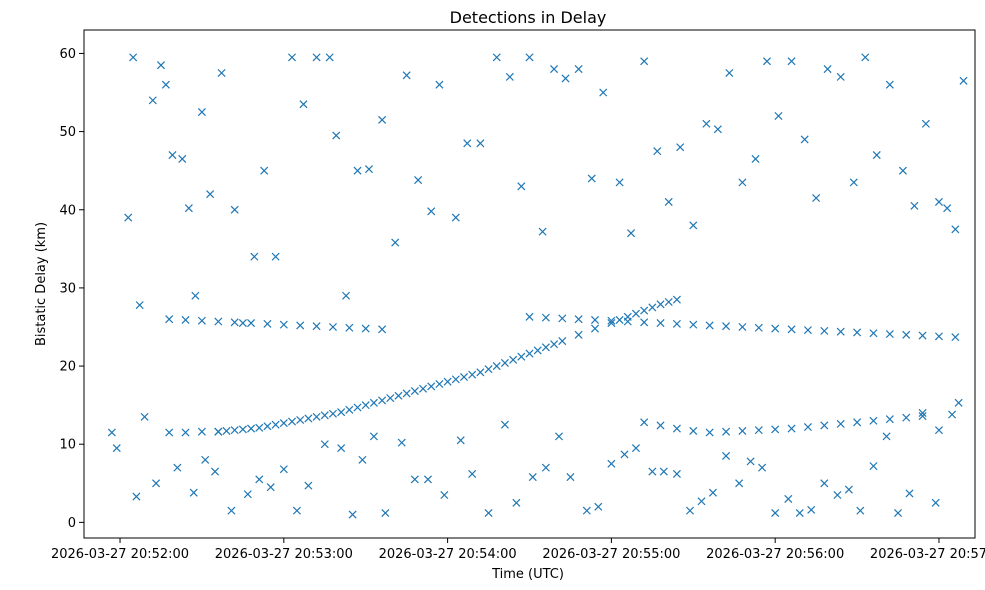  Describe the element at coordinates (527, 574) in the screenshot. I see `x-axis-label: Time (UTC)` at that location.